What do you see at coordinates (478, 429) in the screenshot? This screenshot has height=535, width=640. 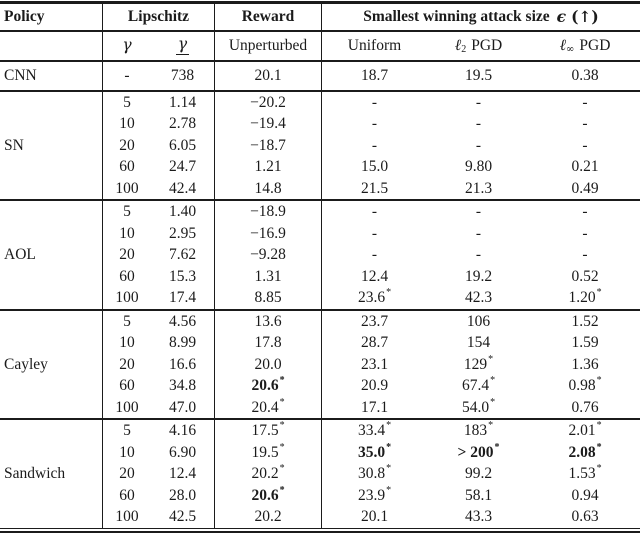 I see `table-cell: 183 *` at bounding box center [478, 429].